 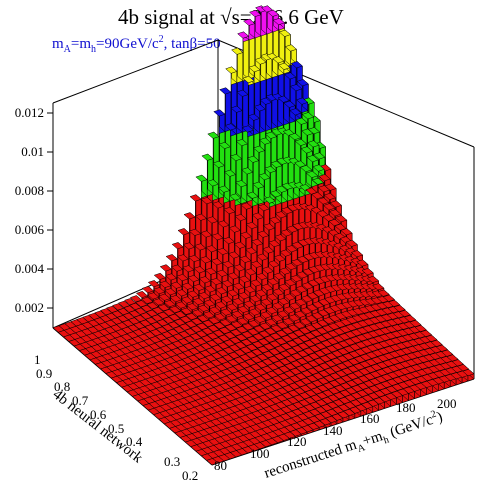 I want to click on z-tick-label: 0.008, so click(x=29, y=190).